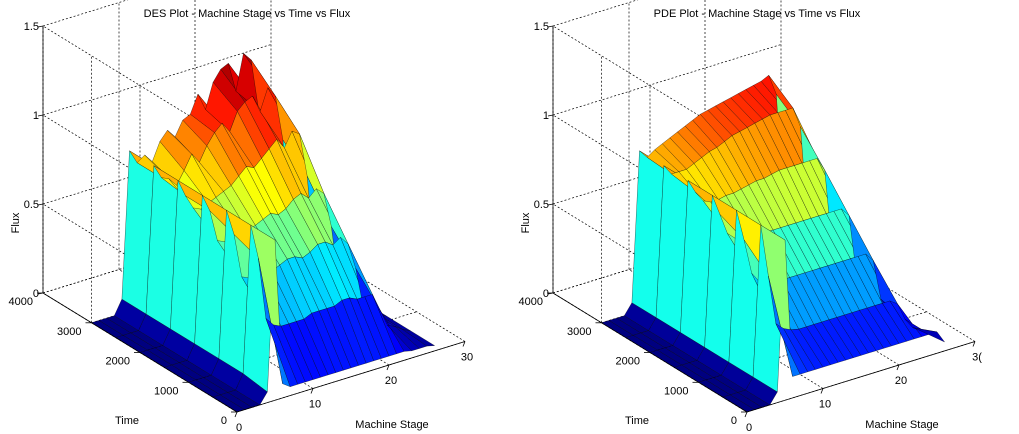  Describe the element at coordinates (16, 222) in the screenshot. I see `des-z-axis-label: Flux` at that location.